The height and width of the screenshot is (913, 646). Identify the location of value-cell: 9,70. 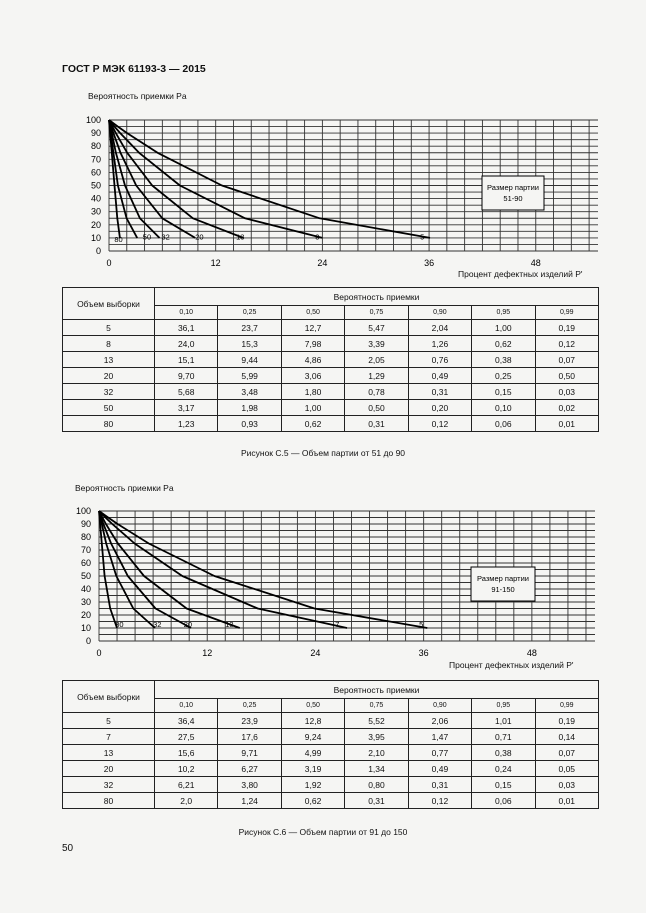
(186, 375).